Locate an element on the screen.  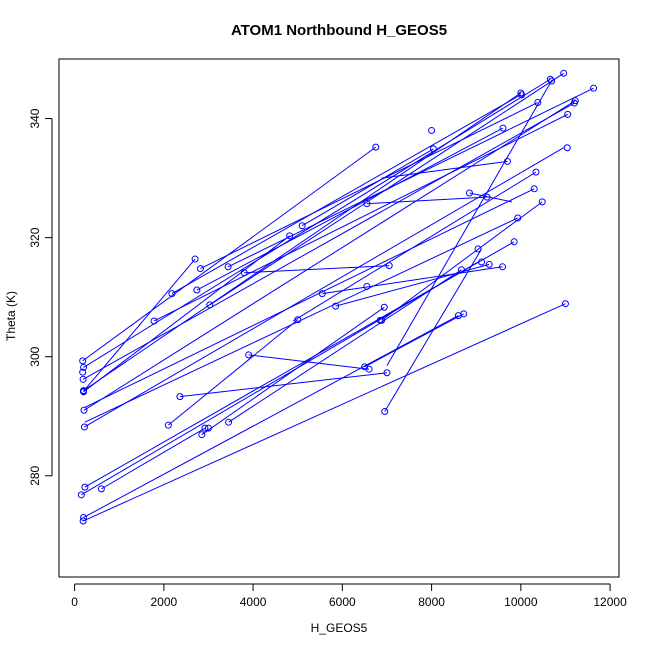
y-axis: 280 300 320 340 is located at coordinates (40, 297).